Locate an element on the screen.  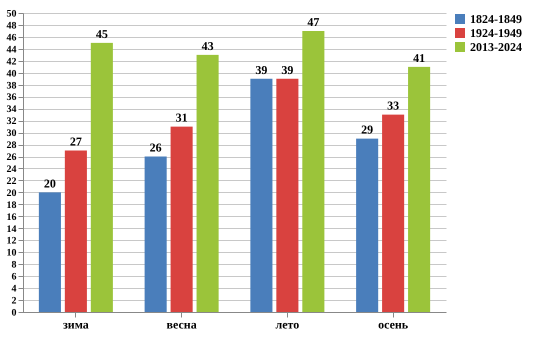
y-tick-label: 20 is located at coordinates (11, 193).